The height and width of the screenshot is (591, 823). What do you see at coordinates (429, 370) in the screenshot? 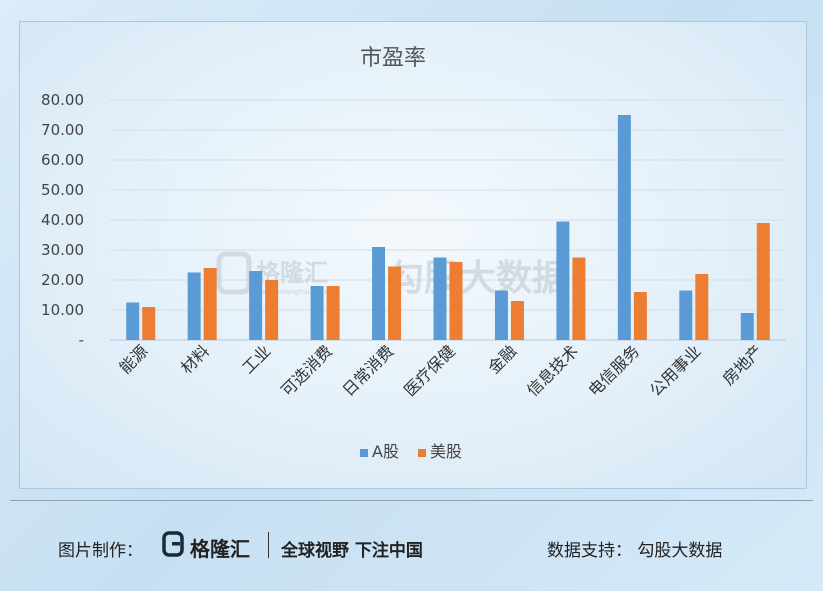
I see `category-label: 医疗保健` at bounding box center [429, 370].